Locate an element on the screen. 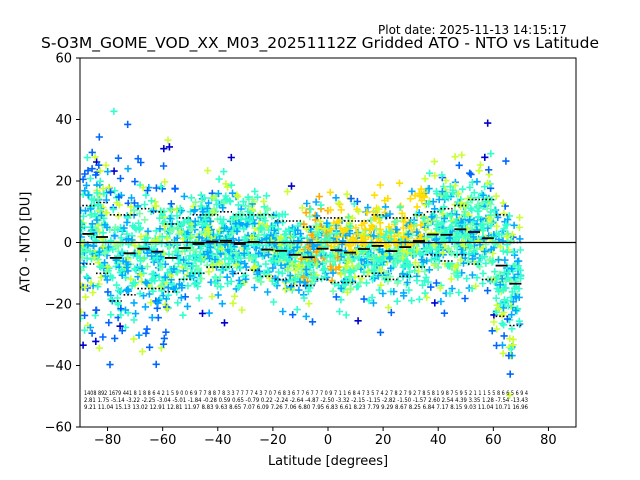 This screenshot has height=480, width=640. x-tick-label: −40 is located at coordinates (217, 440).